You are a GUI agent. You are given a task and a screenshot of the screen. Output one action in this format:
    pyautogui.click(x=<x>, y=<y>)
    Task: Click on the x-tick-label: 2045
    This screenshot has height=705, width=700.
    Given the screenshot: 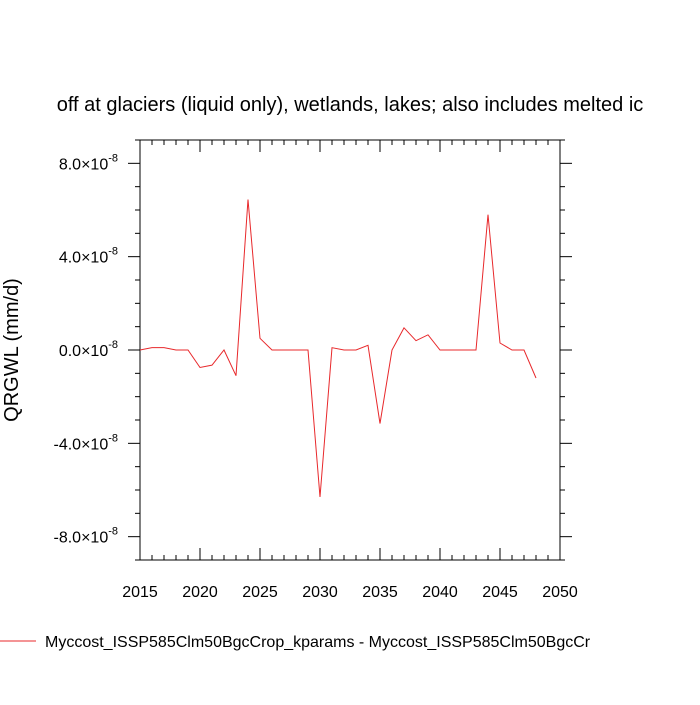 What is the action you would take?
    pyautogui.click(x=500, y=592)
    